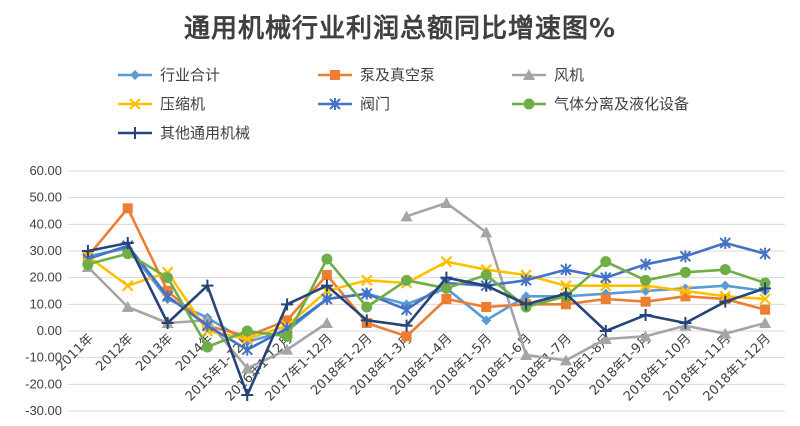 This screenshot has width=800, height=426. Describe the element at coordinates (182, 104) in the screenshot. I see `legend-label: 压缩机` at that location.